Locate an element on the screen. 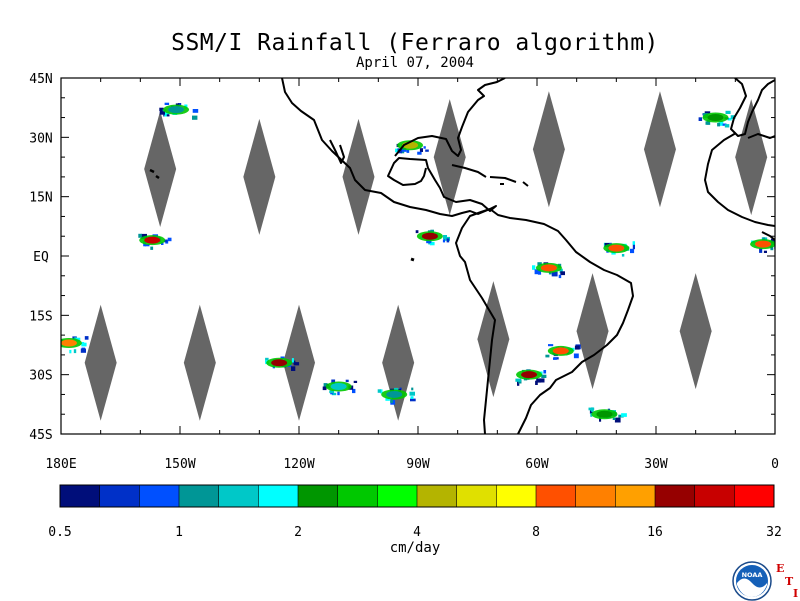 This screenshot has height=601, width=800. coastline-gulf is located at coordinates (442, 184).